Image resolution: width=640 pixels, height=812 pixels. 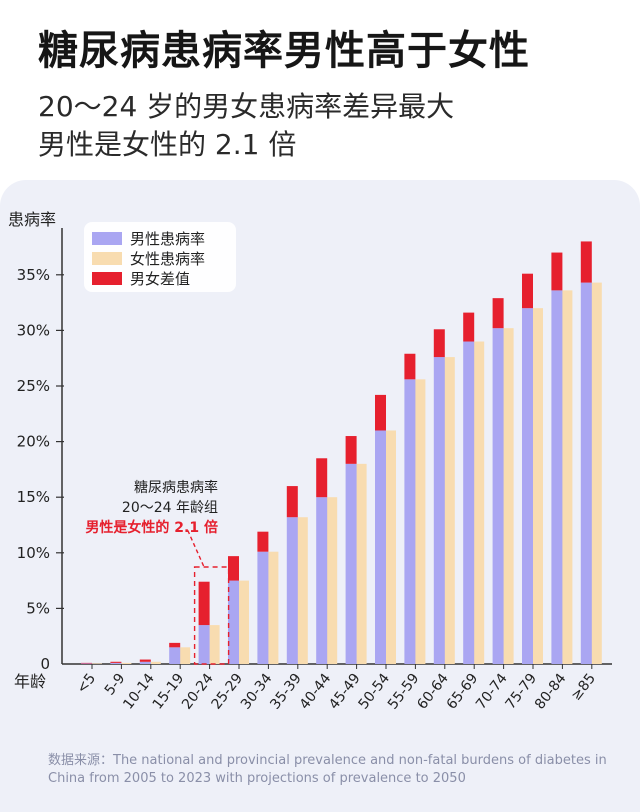 What do you see at coordinates (227, 692) in the screenshot?
I see `x-tick-label: 25-29` at bounding box center [227, 692].